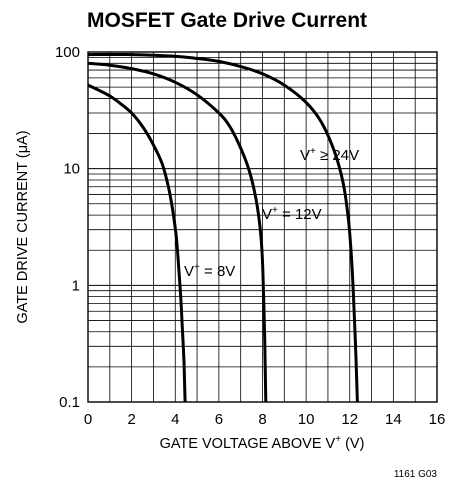  What do you see at coordinates (262, 419) in the screenshot?
I see `x-tick-label: 8` at bounding box center [262, 419].